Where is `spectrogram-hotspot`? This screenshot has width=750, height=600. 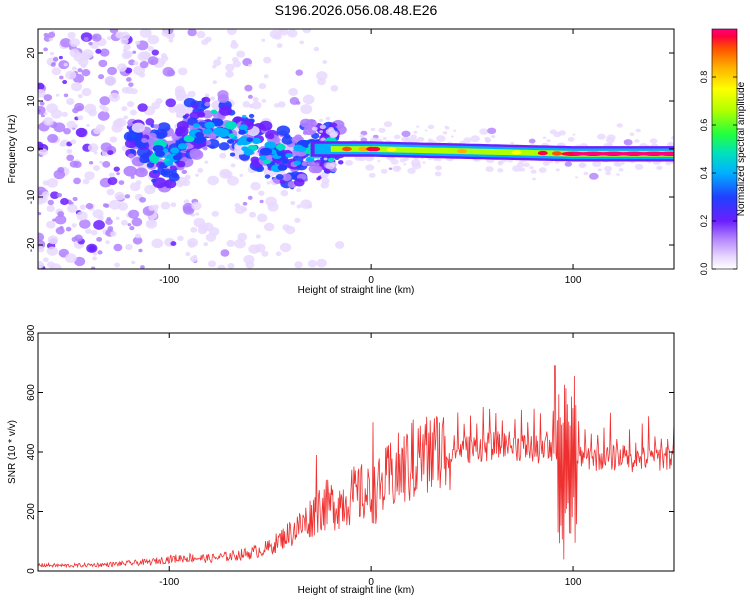 spectrogram-hotspot is located at coordinates (542, 153).